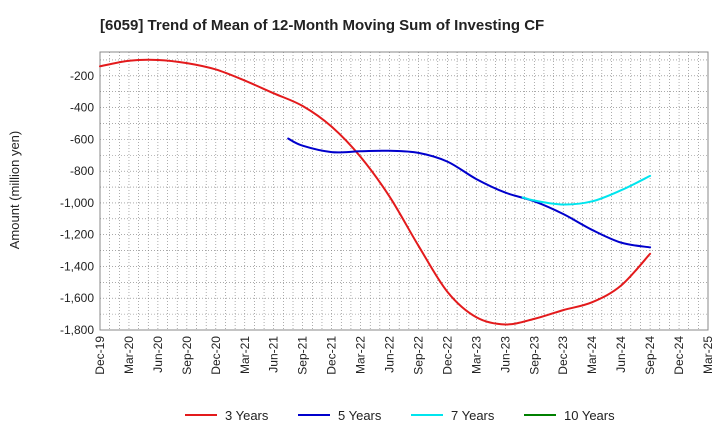 This screenshot has height=440, width=720. I want to click on x-tick-label: Sep-20, so click(187, 355).